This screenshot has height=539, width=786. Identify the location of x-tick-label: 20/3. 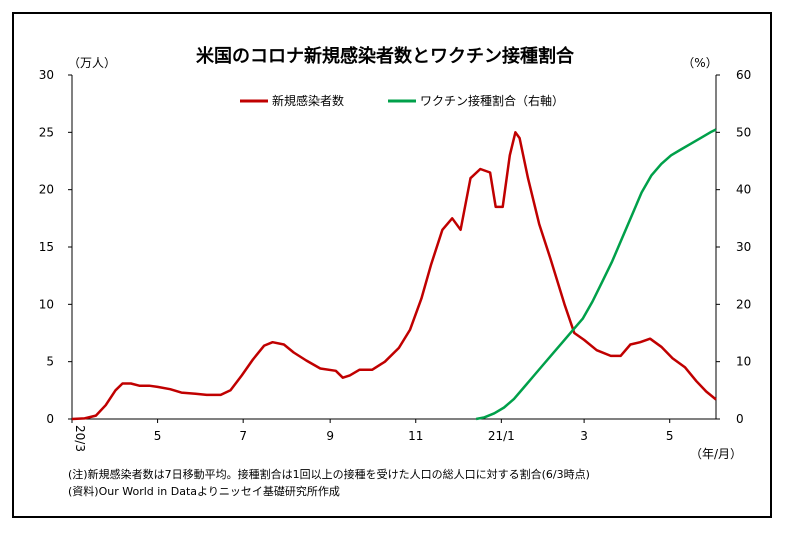
(80, 438).